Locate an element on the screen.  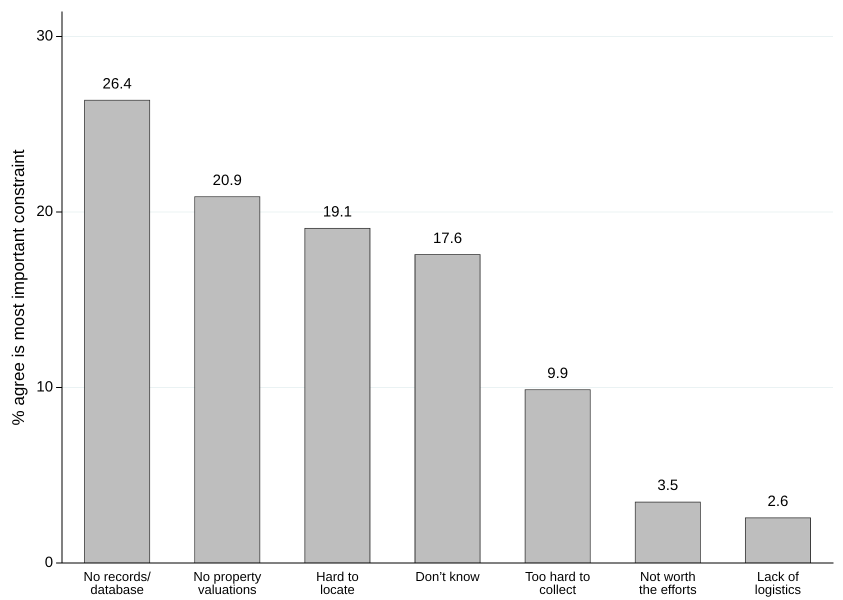
y-tick-label: 0 is located at coordinates (49, 563).